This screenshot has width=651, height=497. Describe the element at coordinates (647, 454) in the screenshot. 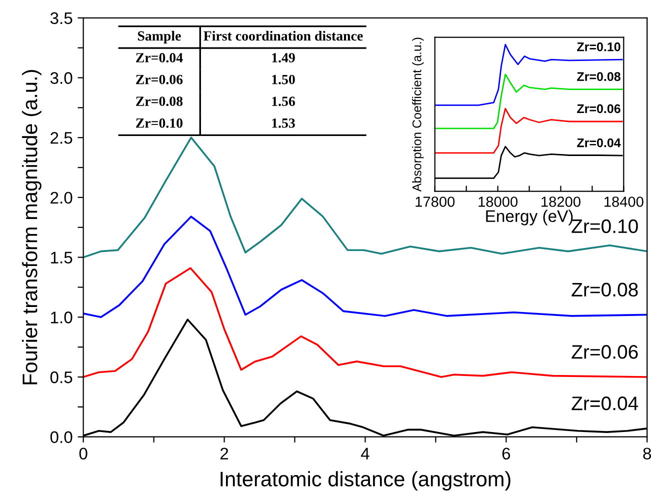

I see `x-tick-label: 8` at that location.